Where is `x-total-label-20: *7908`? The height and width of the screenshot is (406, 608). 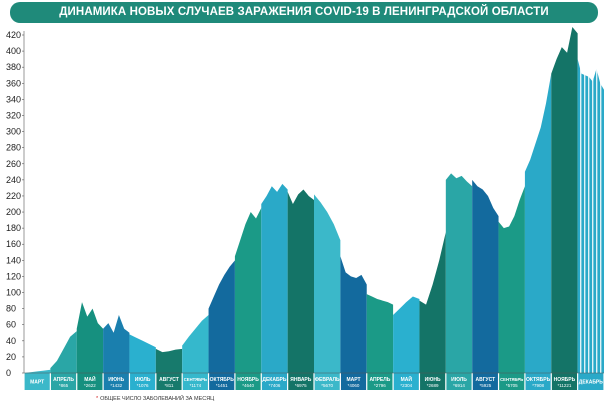 x-total-label-20: *7908 is located at coordinates (538, 385).